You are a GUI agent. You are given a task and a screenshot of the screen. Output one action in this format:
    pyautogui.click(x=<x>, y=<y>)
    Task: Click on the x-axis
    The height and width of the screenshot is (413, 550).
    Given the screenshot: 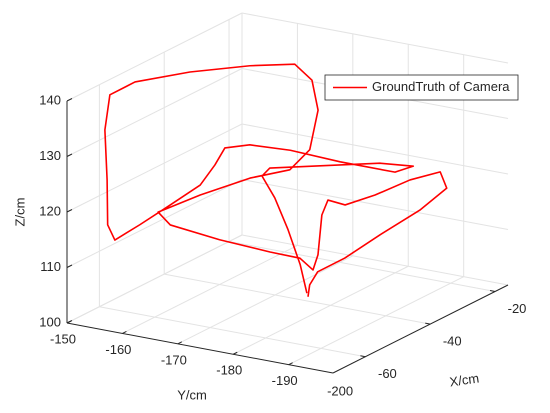 What is the action you would take?
    pyautogui.click(x=420, y=329)
    